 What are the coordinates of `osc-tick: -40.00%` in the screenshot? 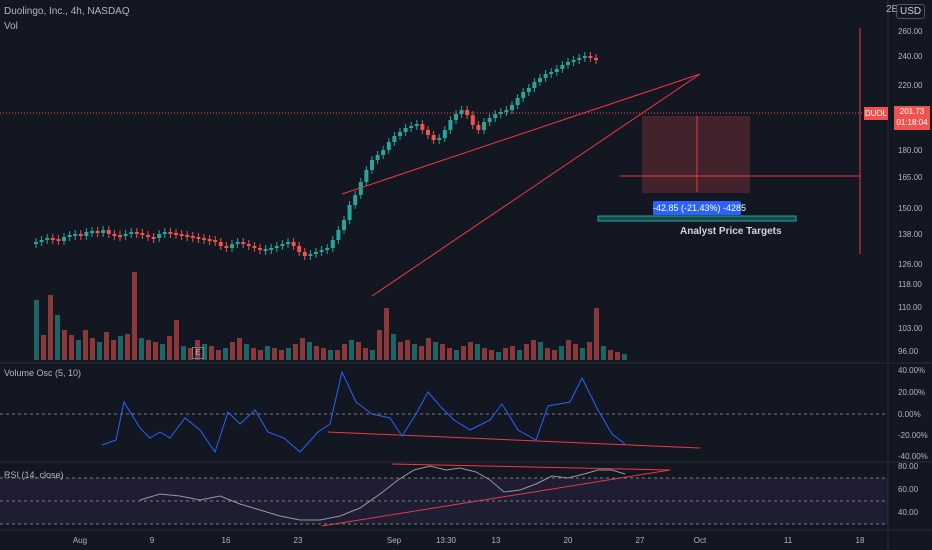 It's located at (913, 456).